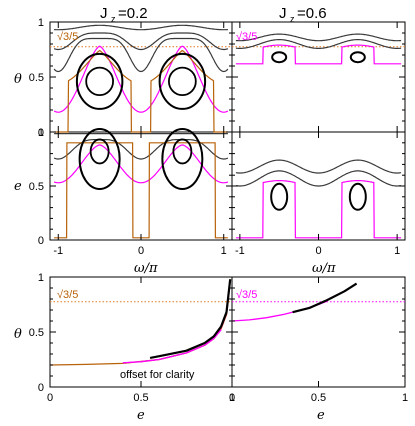 The image size is (415, 426). Describe the element at coordinates (141, 415) in the screenshot. I see `x-label-e-left: e` at that location.